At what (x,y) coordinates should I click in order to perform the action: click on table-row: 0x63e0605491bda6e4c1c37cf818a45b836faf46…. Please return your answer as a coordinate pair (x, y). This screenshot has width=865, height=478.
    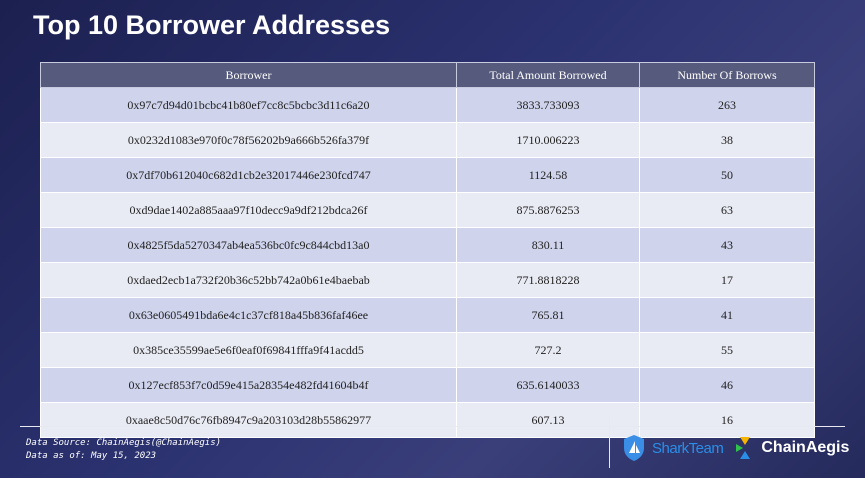
    Looking at the image, I should click on (427, 315).